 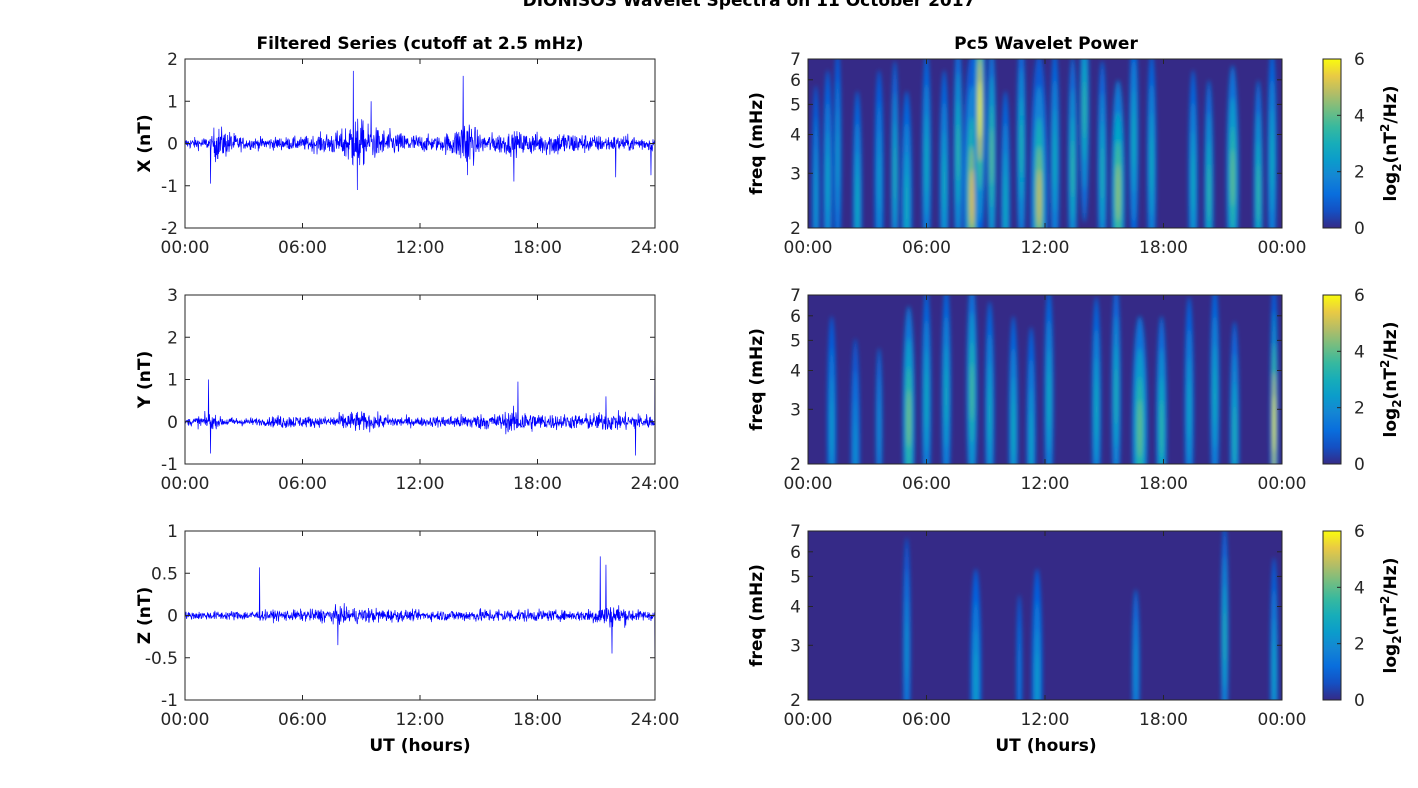 What do you see at coordinates (419, 44) in the screenshot?
I see `left-column-title: Filtered Series (cutoff at 2.5 mHz)` at bounding box center [419, 44].